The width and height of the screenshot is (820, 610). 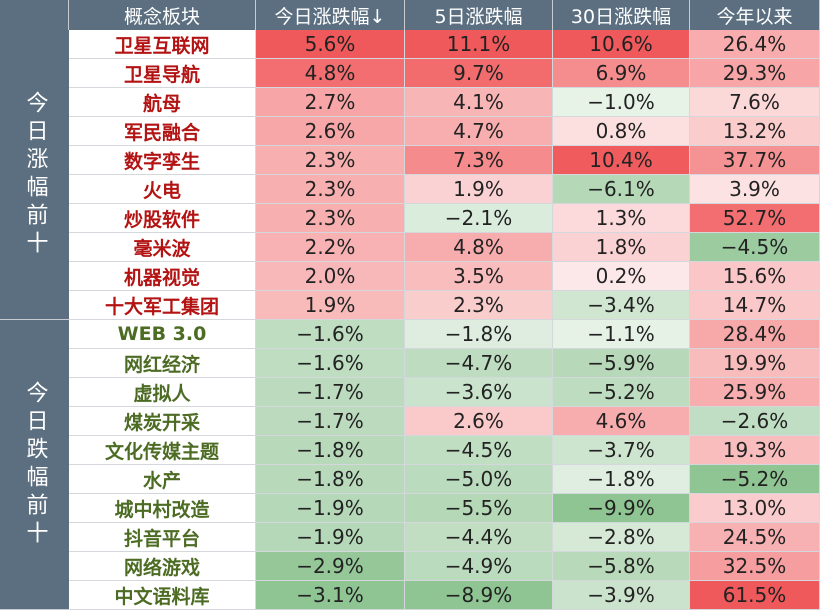 I want to click on table-row: 卫星互联网 5.6% 11.1% 10.6% 26.4%, so click(x=444, y=44).